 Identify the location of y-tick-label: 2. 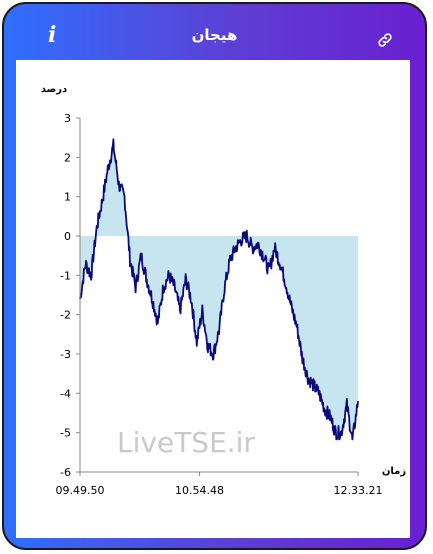
(67, 157).